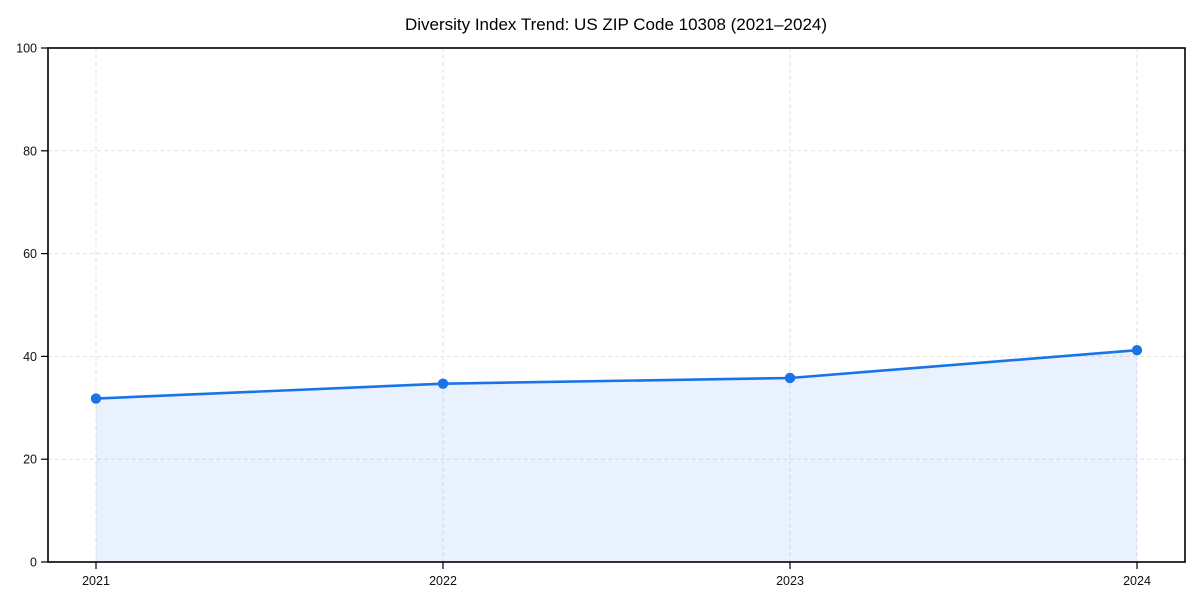  I want to click on y-tick-label: 60, so click(30, 254).